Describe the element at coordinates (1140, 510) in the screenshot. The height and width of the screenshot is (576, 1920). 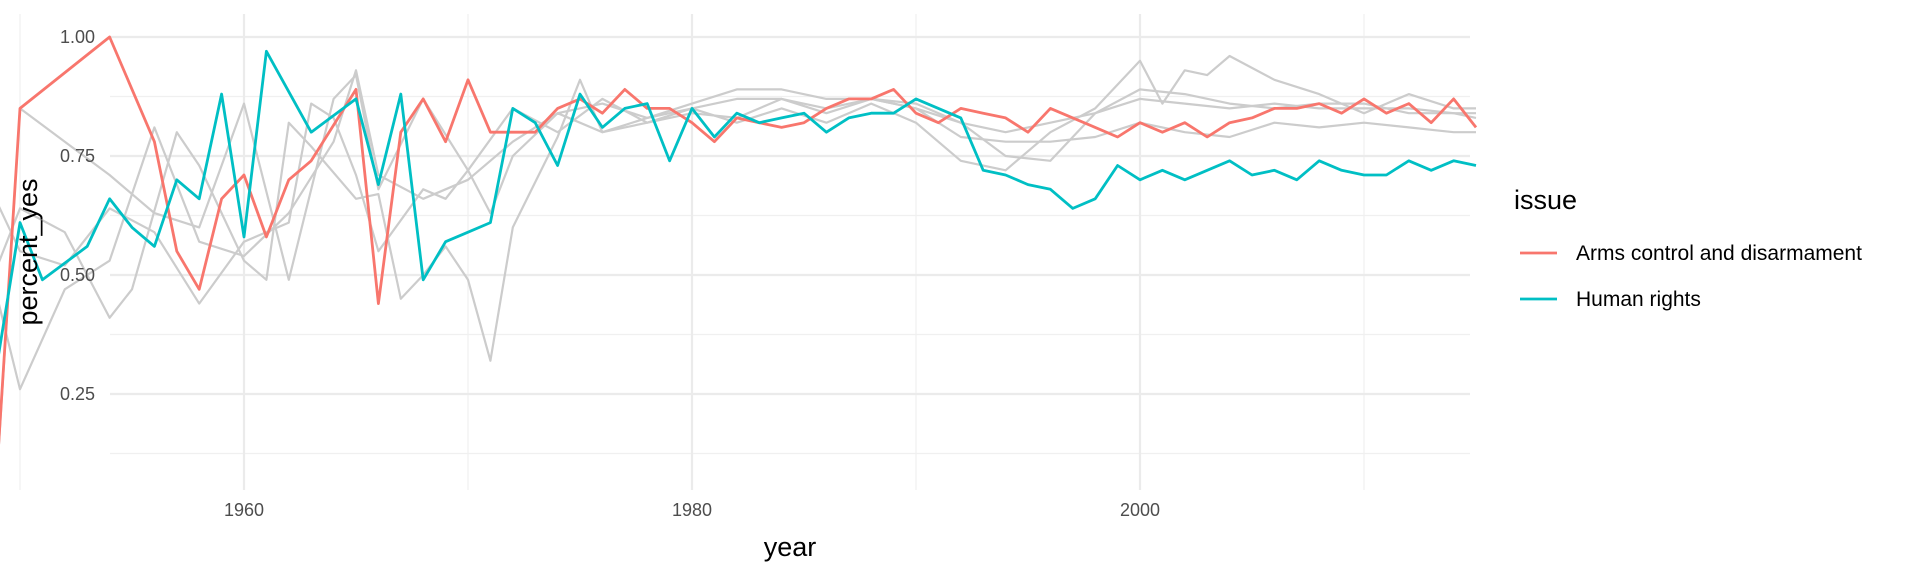
I see `x-tick-label: 2000` at that location.